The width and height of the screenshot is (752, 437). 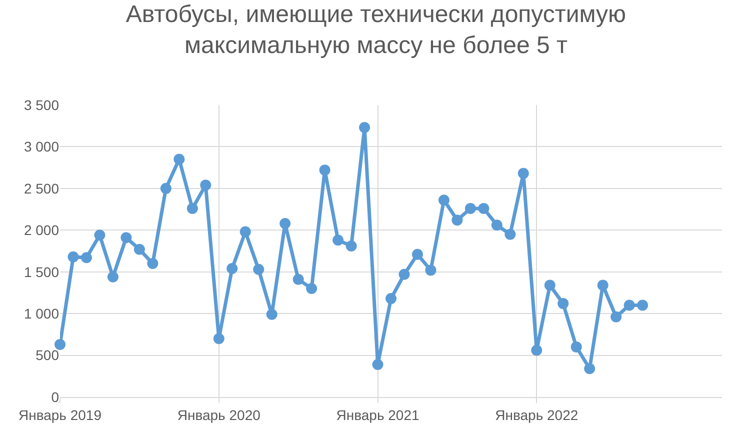 What do you see at coordinates (42, 272) in the screenshot?
I see `y-tick-label: 1 500` at bounding box center [42, 272].